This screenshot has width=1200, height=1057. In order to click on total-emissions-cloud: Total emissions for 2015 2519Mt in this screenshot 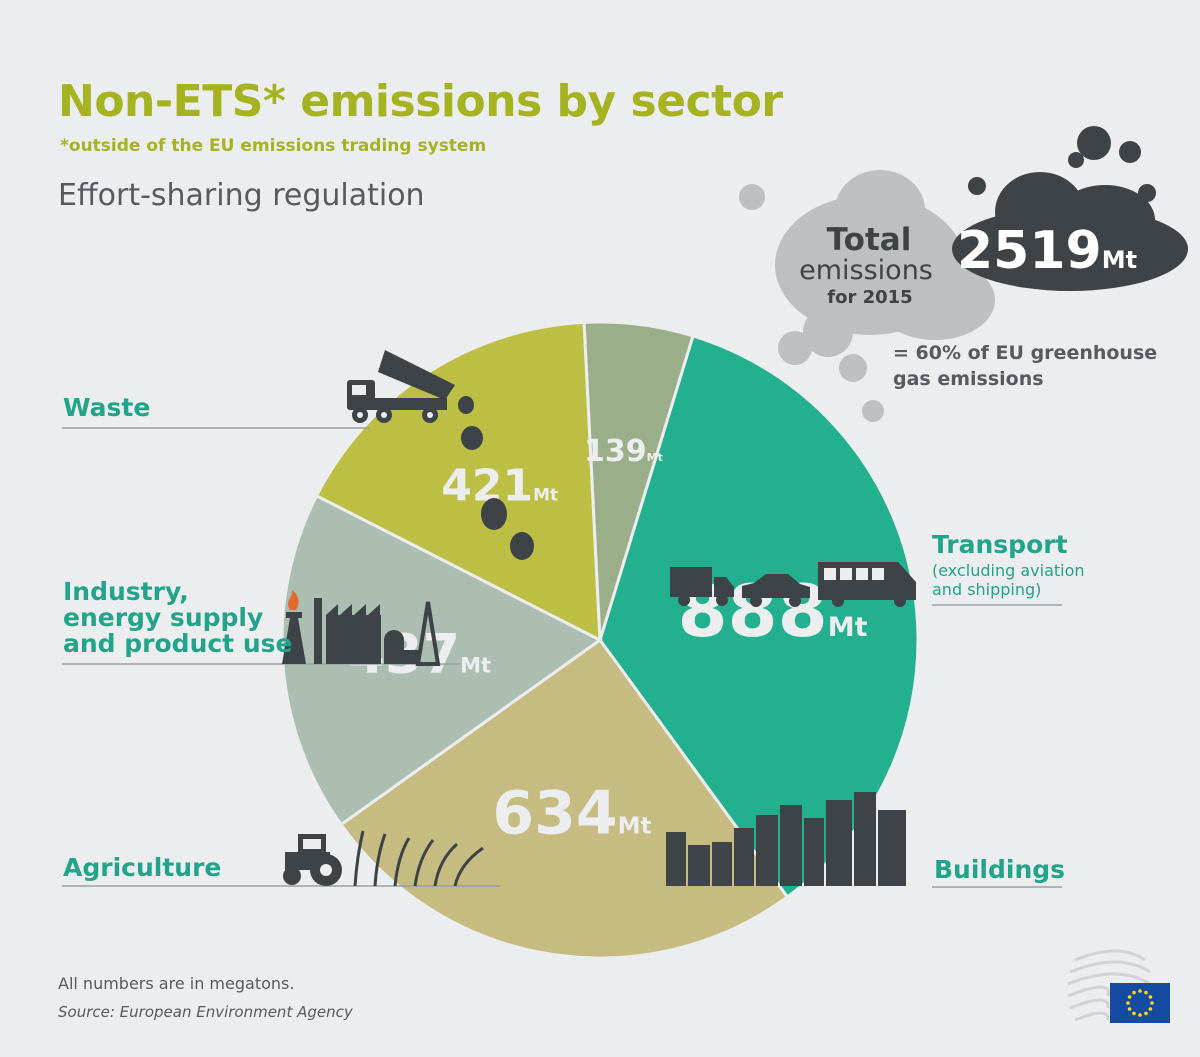, I will do `click(963, 274)`.